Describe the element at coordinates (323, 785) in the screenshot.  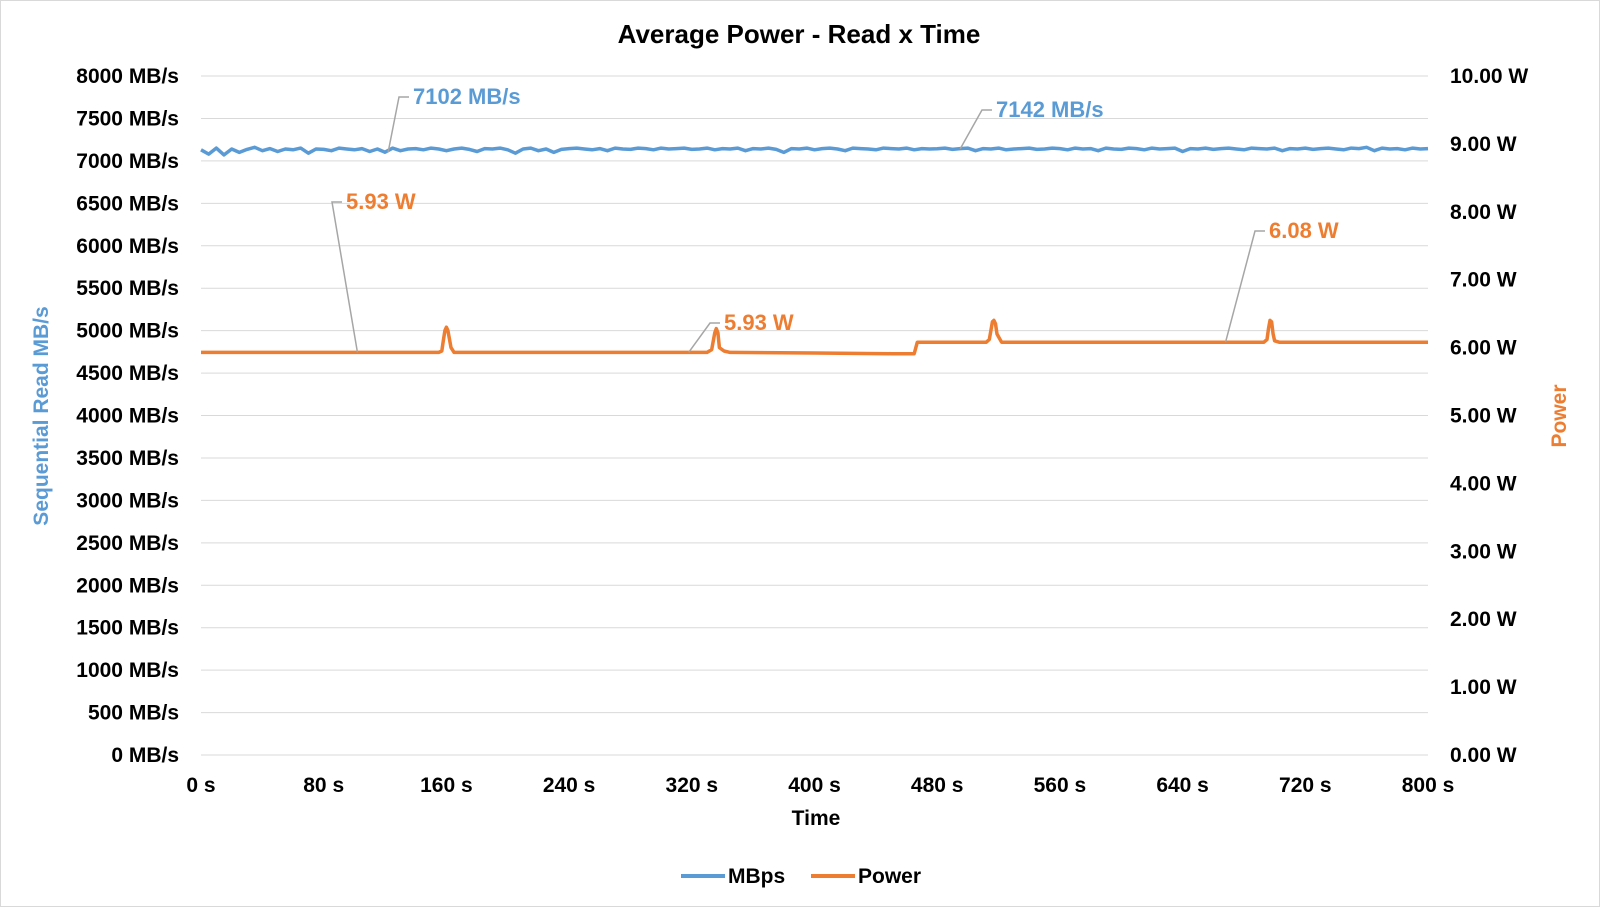
I see `x-tick-label: 80 s` at that location.